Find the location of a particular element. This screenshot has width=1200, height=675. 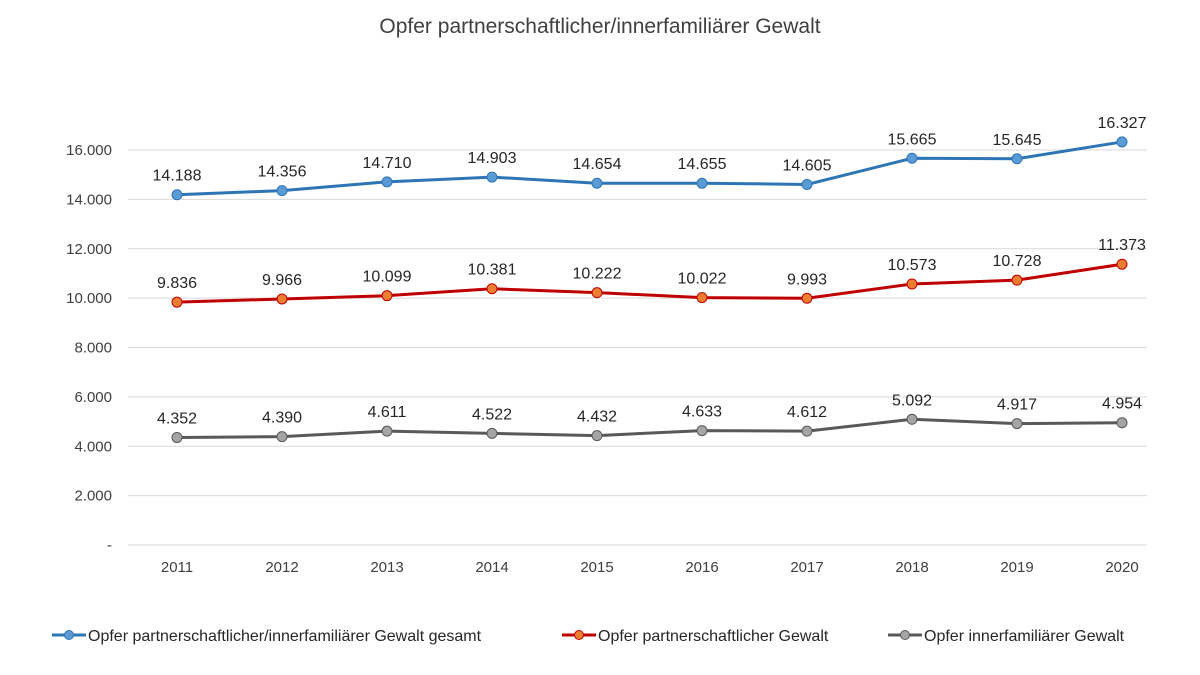

data-label: 14.605 is located at coordinates (807, 165).